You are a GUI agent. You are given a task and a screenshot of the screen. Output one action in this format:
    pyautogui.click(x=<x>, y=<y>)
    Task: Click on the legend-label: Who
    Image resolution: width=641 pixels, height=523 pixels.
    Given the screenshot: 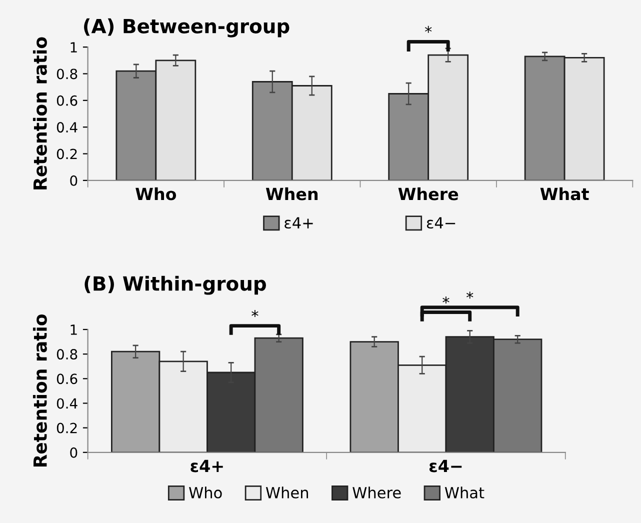 What is the action you would take?
    pyautogui.click(x=205, y=492)
    